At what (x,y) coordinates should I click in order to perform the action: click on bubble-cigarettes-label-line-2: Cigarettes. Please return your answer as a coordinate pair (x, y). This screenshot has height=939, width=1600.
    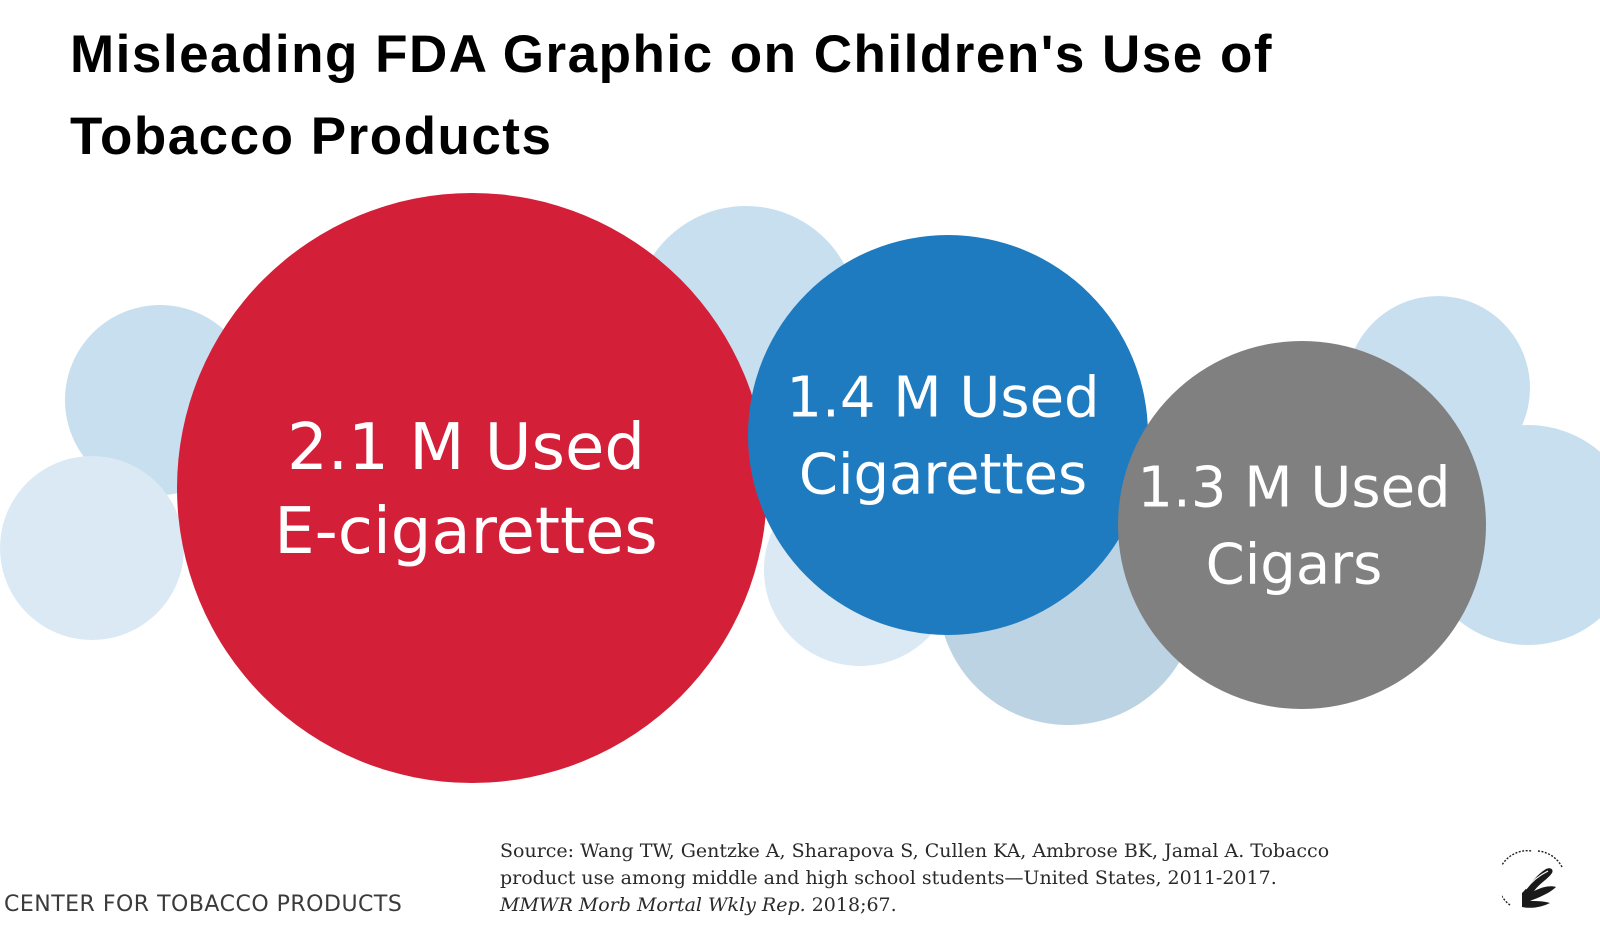
    Looking at the image, I should click on (943, 475).